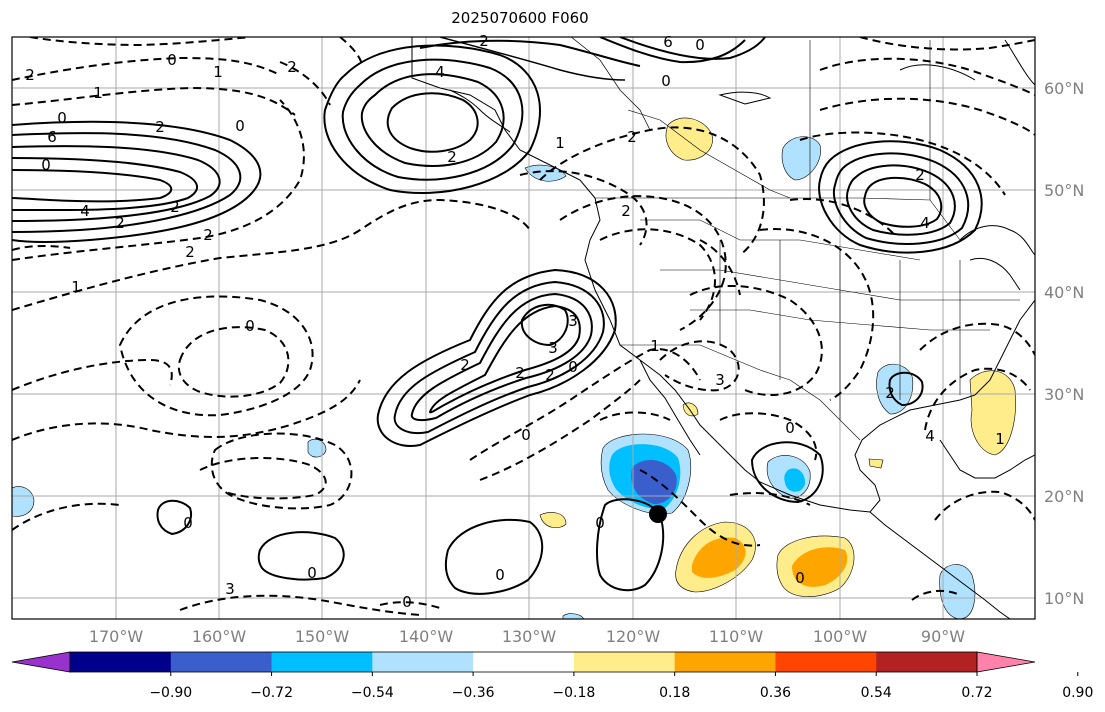 Image resolution: width=1105 pixels, height=712 pixels. I want to click on latitude-label: 60°N, so click(1064, 88).